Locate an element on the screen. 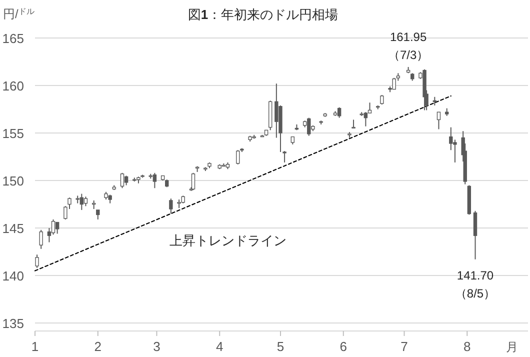  y-tick-label: 150 is located at coordinates (13, 181).